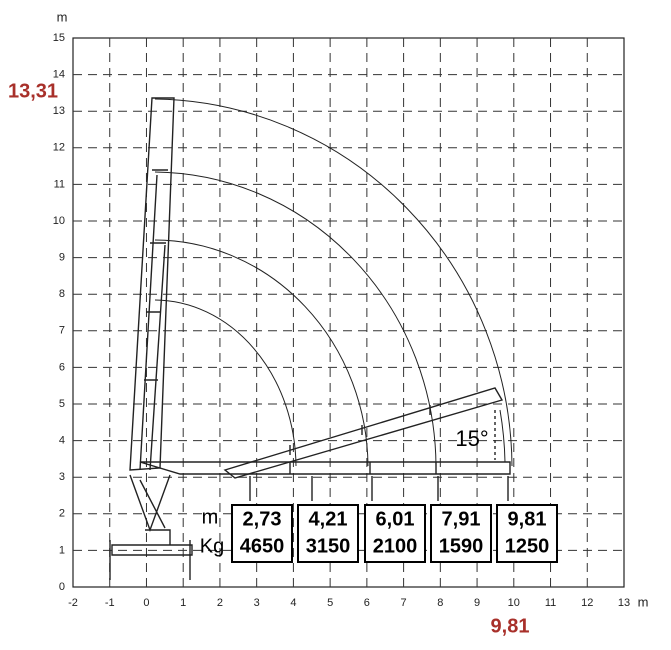 This screenshot has width=671, height=650. I want to click on y-tick-label: 2, so click(62, 514).